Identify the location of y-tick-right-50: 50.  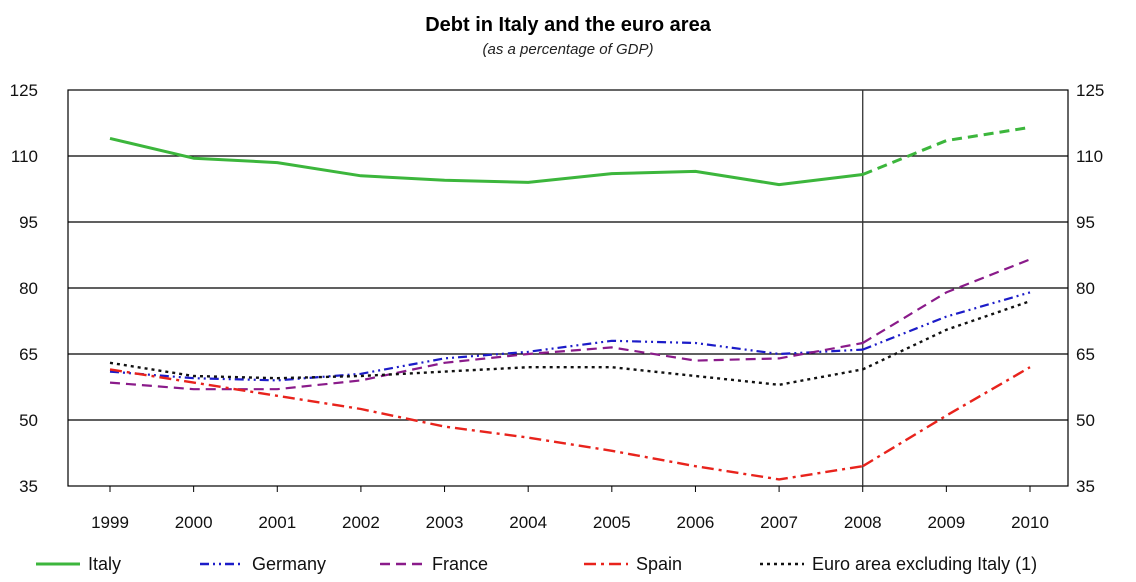
(1085, 420).